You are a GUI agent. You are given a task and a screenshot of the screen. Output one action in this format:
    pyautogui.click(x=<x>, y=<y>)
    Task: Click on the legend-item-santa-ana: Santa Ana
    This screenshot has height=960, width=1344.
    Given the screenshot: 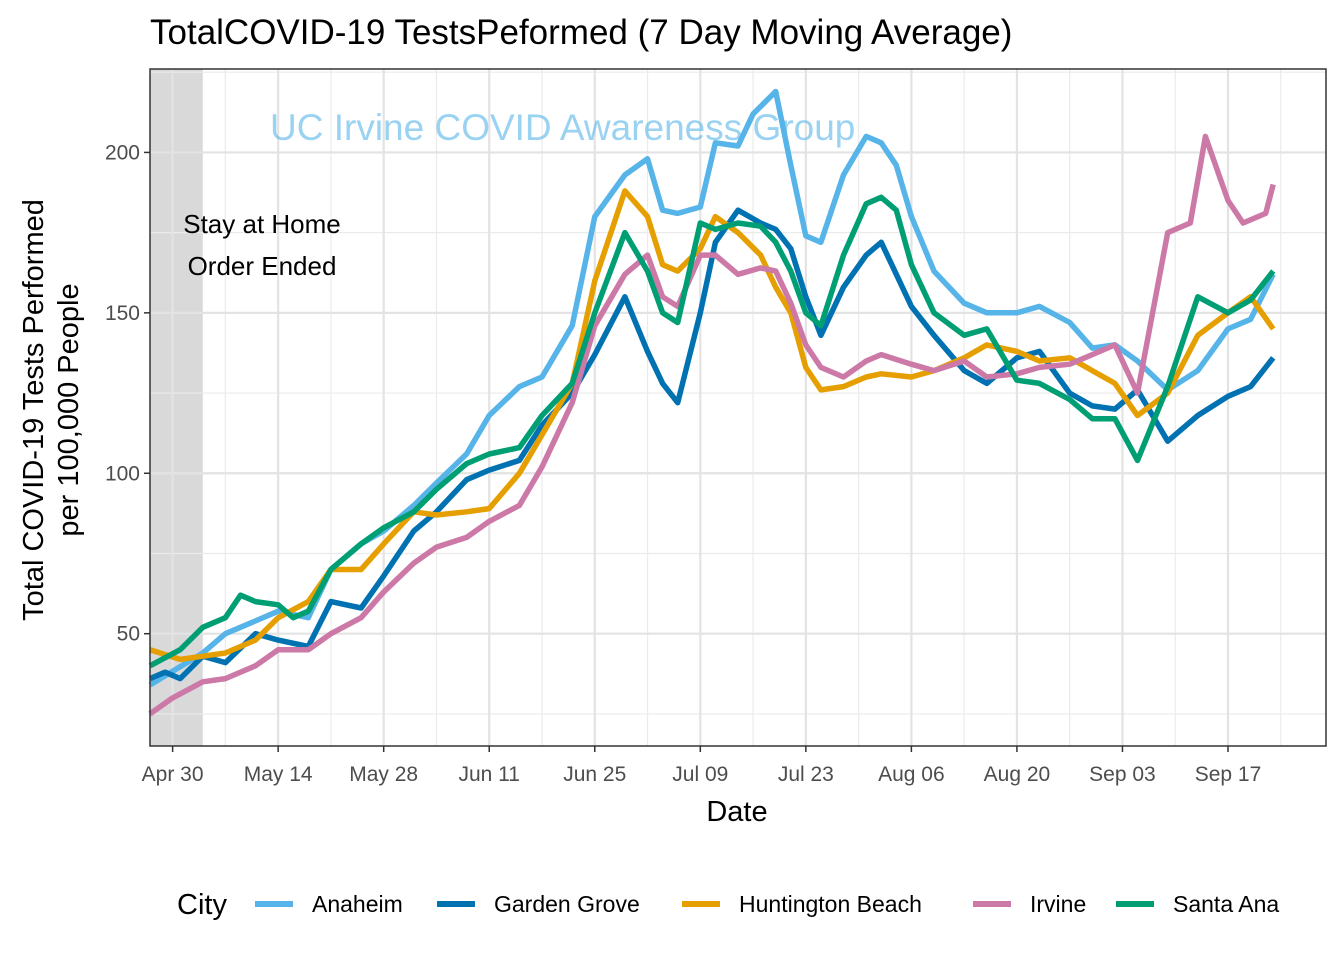 What is the action you would take?
    pyautogui.click(x=1197, y=904)
    